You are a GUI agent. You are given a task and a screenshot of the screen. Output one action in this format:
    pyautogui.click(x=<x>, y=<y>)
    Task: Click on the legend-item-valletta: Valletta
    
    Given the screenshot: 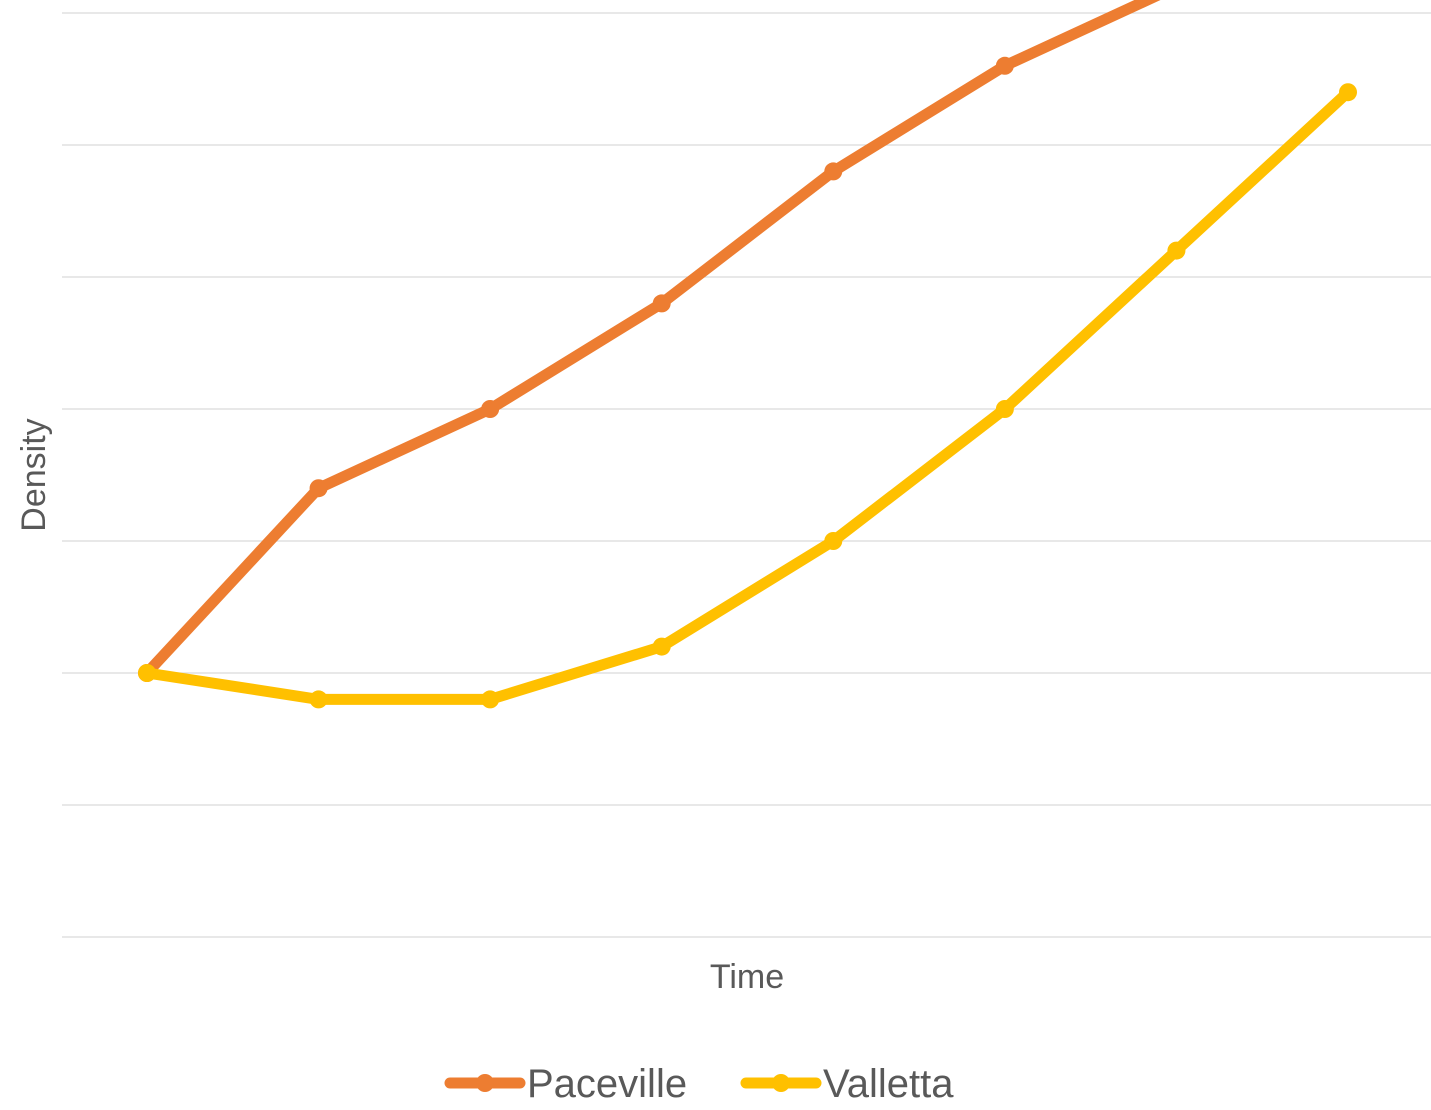 What is the action you would take?
    pyautogui.click(x=847, y=1084)
    